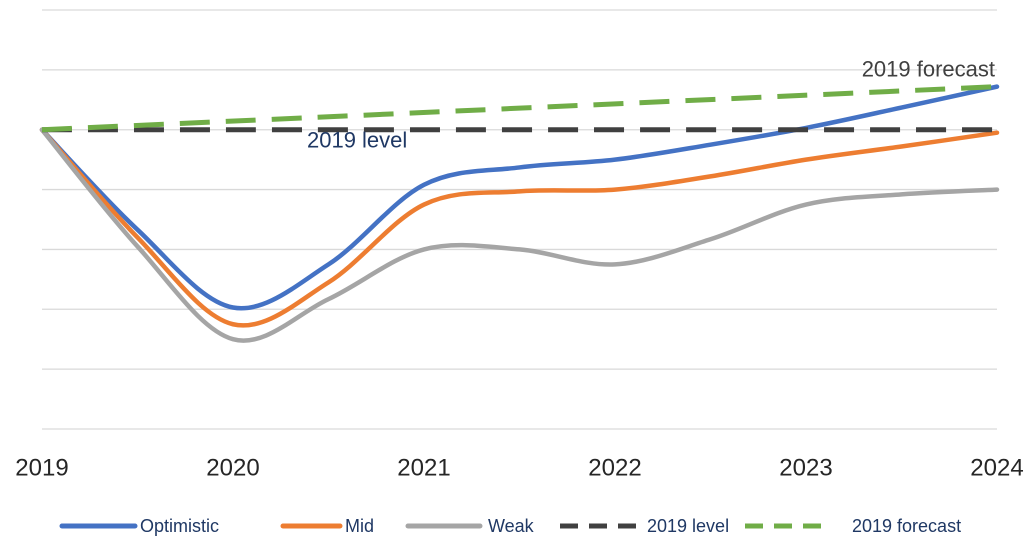 This screenshot has height=538, width=1034. I want to click on legend-label: Mid, so click(359, 526).